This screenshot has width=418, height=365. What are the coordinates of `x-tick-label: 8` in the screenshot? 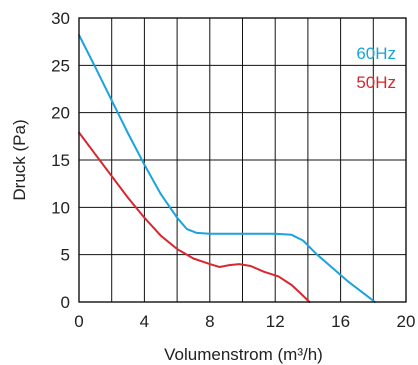 It's located at (209, 321).